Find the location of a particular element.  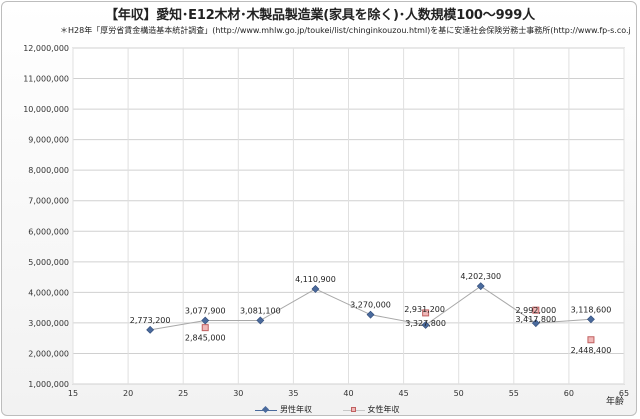

x-tick-label: 15 is located at coordinates (73, 393).